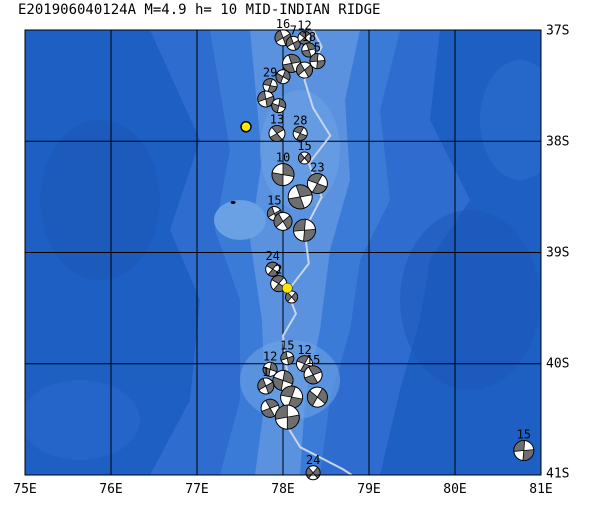 This screenshot has height=505, width=589. What do you see at coordinates (283, 24) in the screenshot?
I see `event-depth-label: 16` at bounding box center [283, 24].